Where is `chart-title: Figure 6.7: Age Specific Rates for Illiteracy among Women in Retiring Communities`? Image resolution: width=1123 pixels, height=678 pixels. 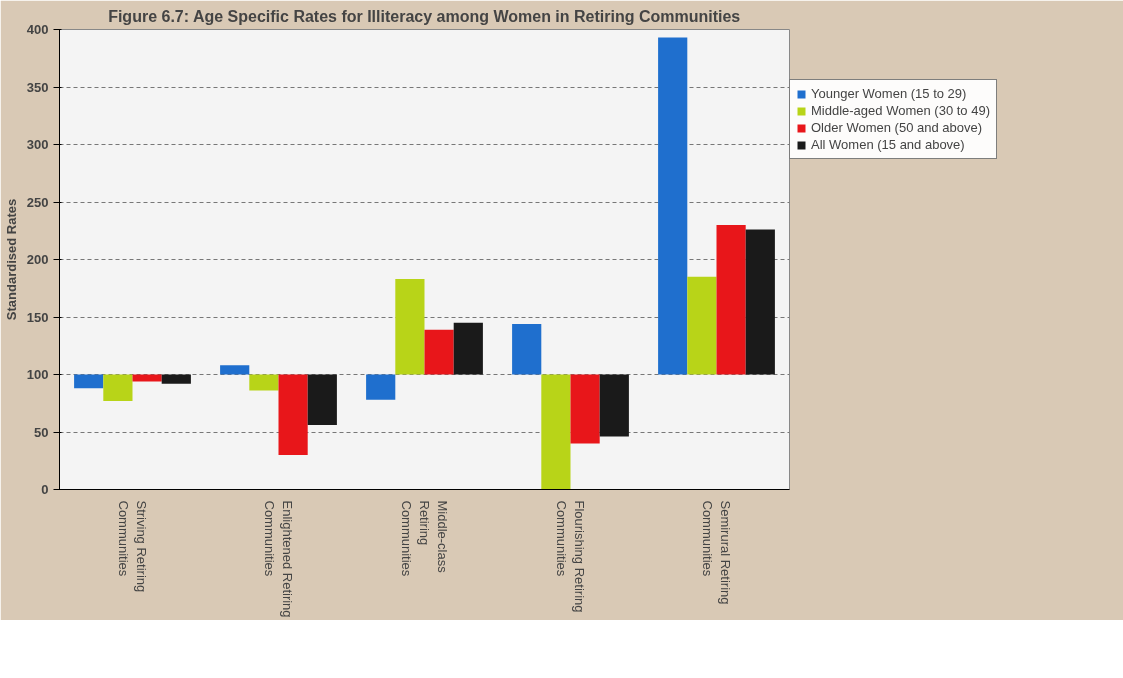
chart-title: Figure 6.7: Age Specific Rates for Illiteracy among Women in Retiring Communities is located at coordinates (424, 16).